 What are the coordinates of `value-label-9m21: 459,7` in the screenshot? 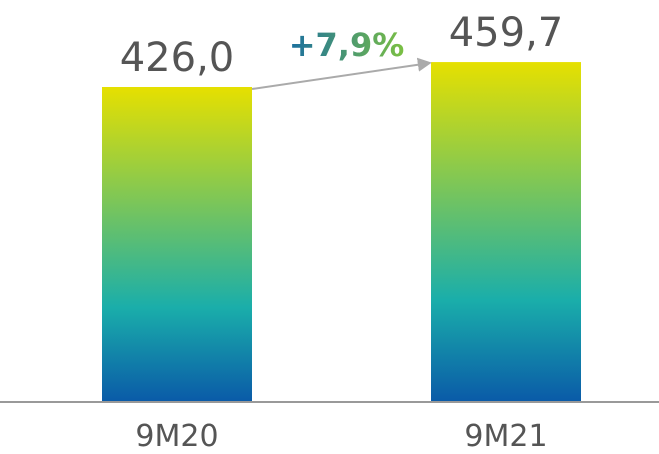 It's located at (506, 33).